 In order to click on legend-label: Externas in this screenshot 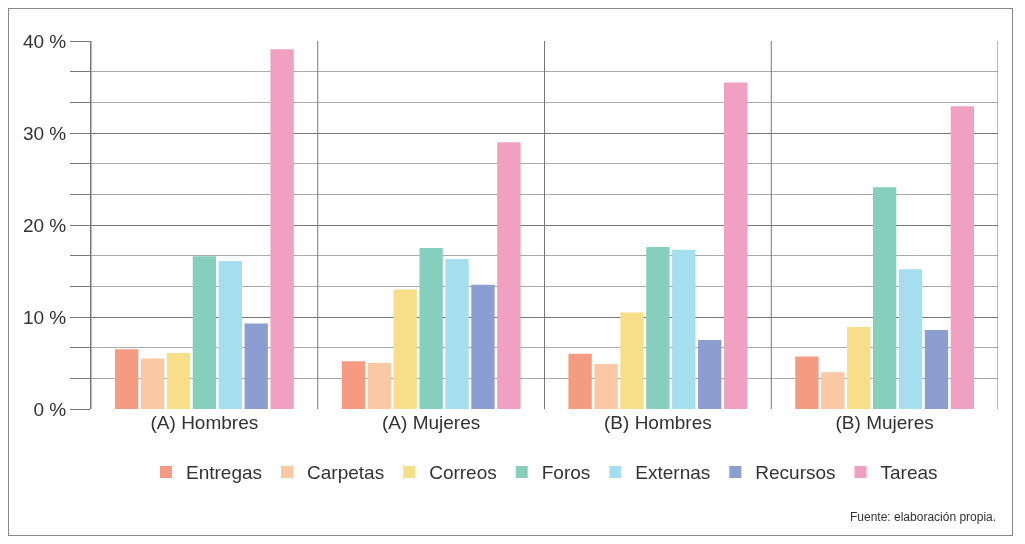, I will do `click(673, 473)`.